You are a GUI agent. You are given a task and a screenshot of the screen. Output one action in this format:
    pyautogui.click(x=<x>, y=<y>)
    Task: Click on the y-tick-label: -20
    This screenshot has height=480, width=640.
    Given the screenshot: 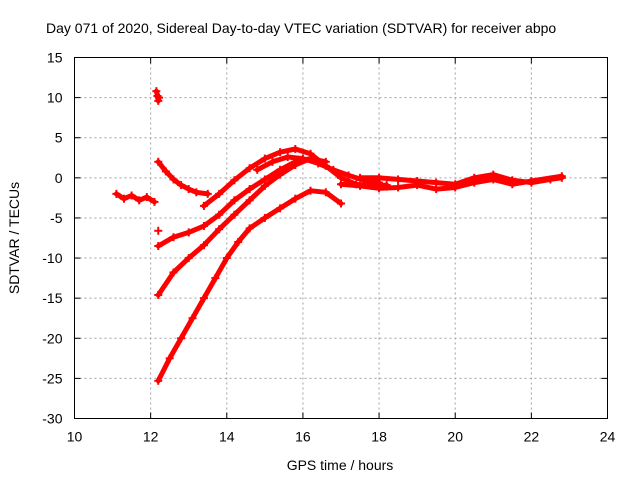 What is the action you would take?
    pyautogui.click(x=52, y=338)
    